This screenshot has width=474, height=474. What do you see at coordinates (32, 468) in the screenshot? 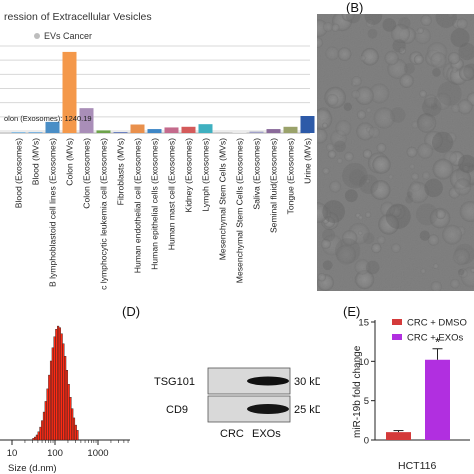
I see `chart-d-xlabel: Size (d.nm)` at bounding box center [32, 468].